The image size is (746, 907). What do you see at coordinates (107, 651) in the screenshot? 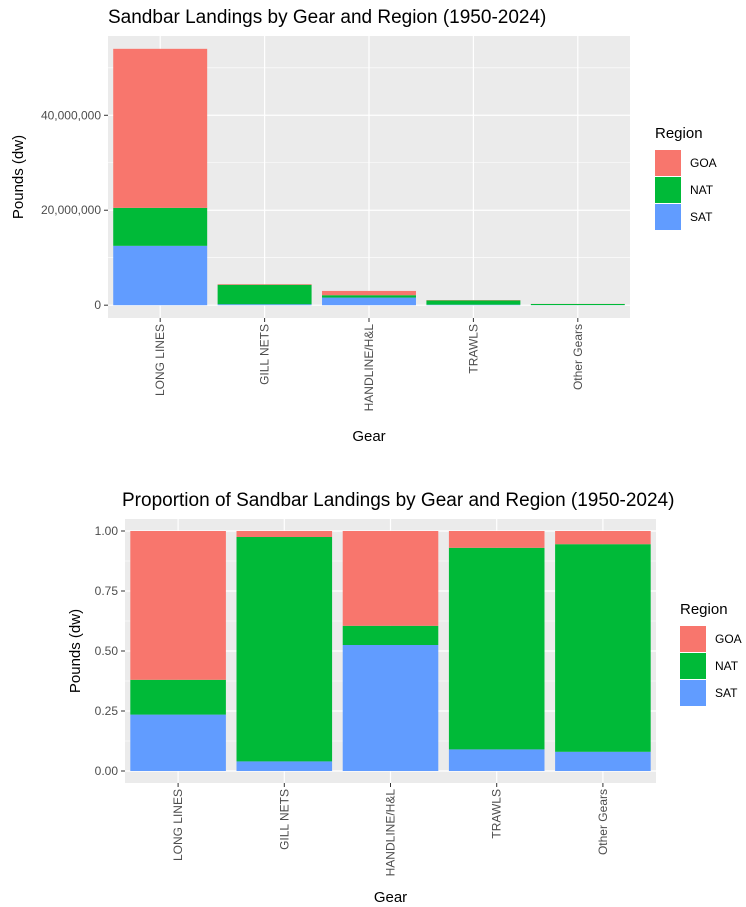
I see `y-tick-label: 0.50` at bounding box center [107, 651].